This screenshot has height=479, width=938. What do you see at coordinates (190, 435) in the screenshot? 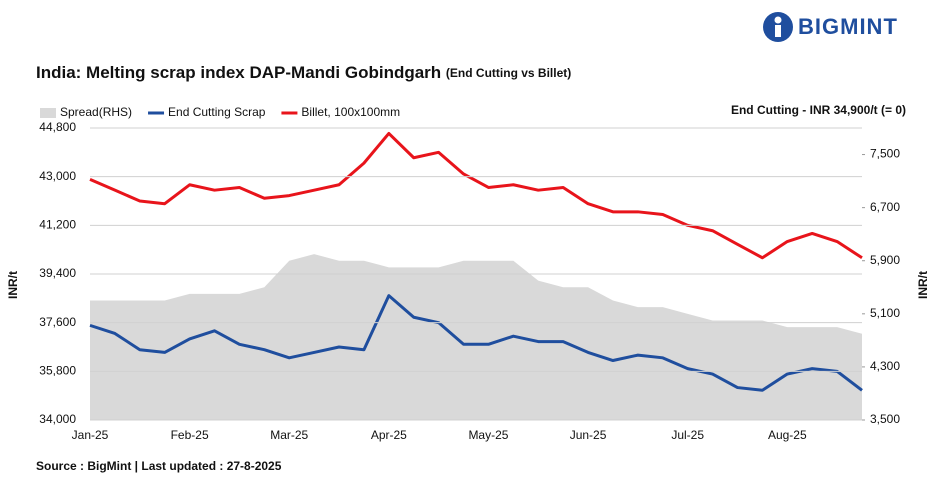
I see `x-tick-label: Feb-25` at bounding box center [190, 435].